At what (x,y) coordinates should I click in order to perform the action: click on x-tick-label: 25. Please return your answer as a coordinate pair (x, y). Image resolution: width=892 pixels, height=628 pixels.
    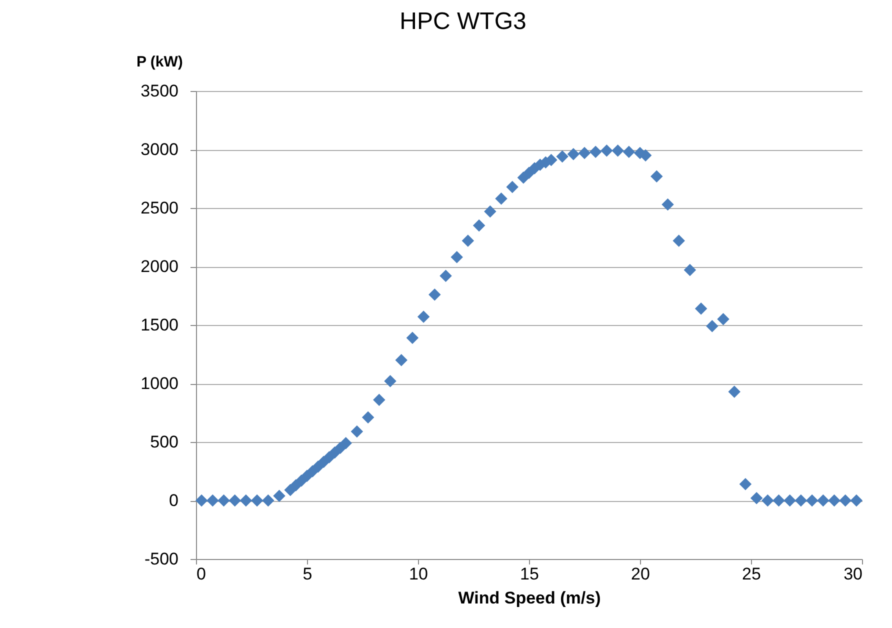
    Looking at the image, I should click on (751, 574).